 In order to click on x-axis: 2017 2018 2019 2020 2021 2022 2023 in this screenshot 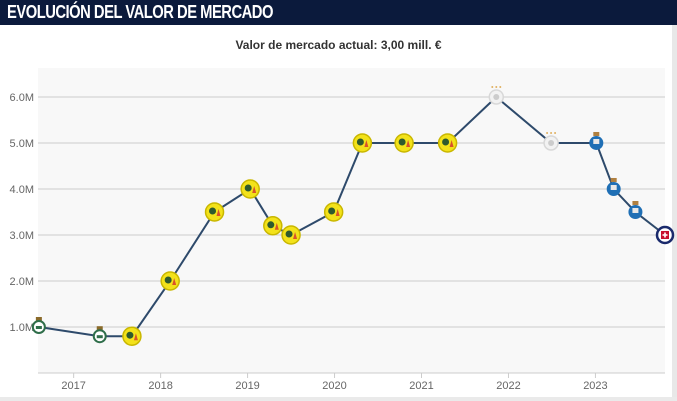, I will do `click(334, 382)`.